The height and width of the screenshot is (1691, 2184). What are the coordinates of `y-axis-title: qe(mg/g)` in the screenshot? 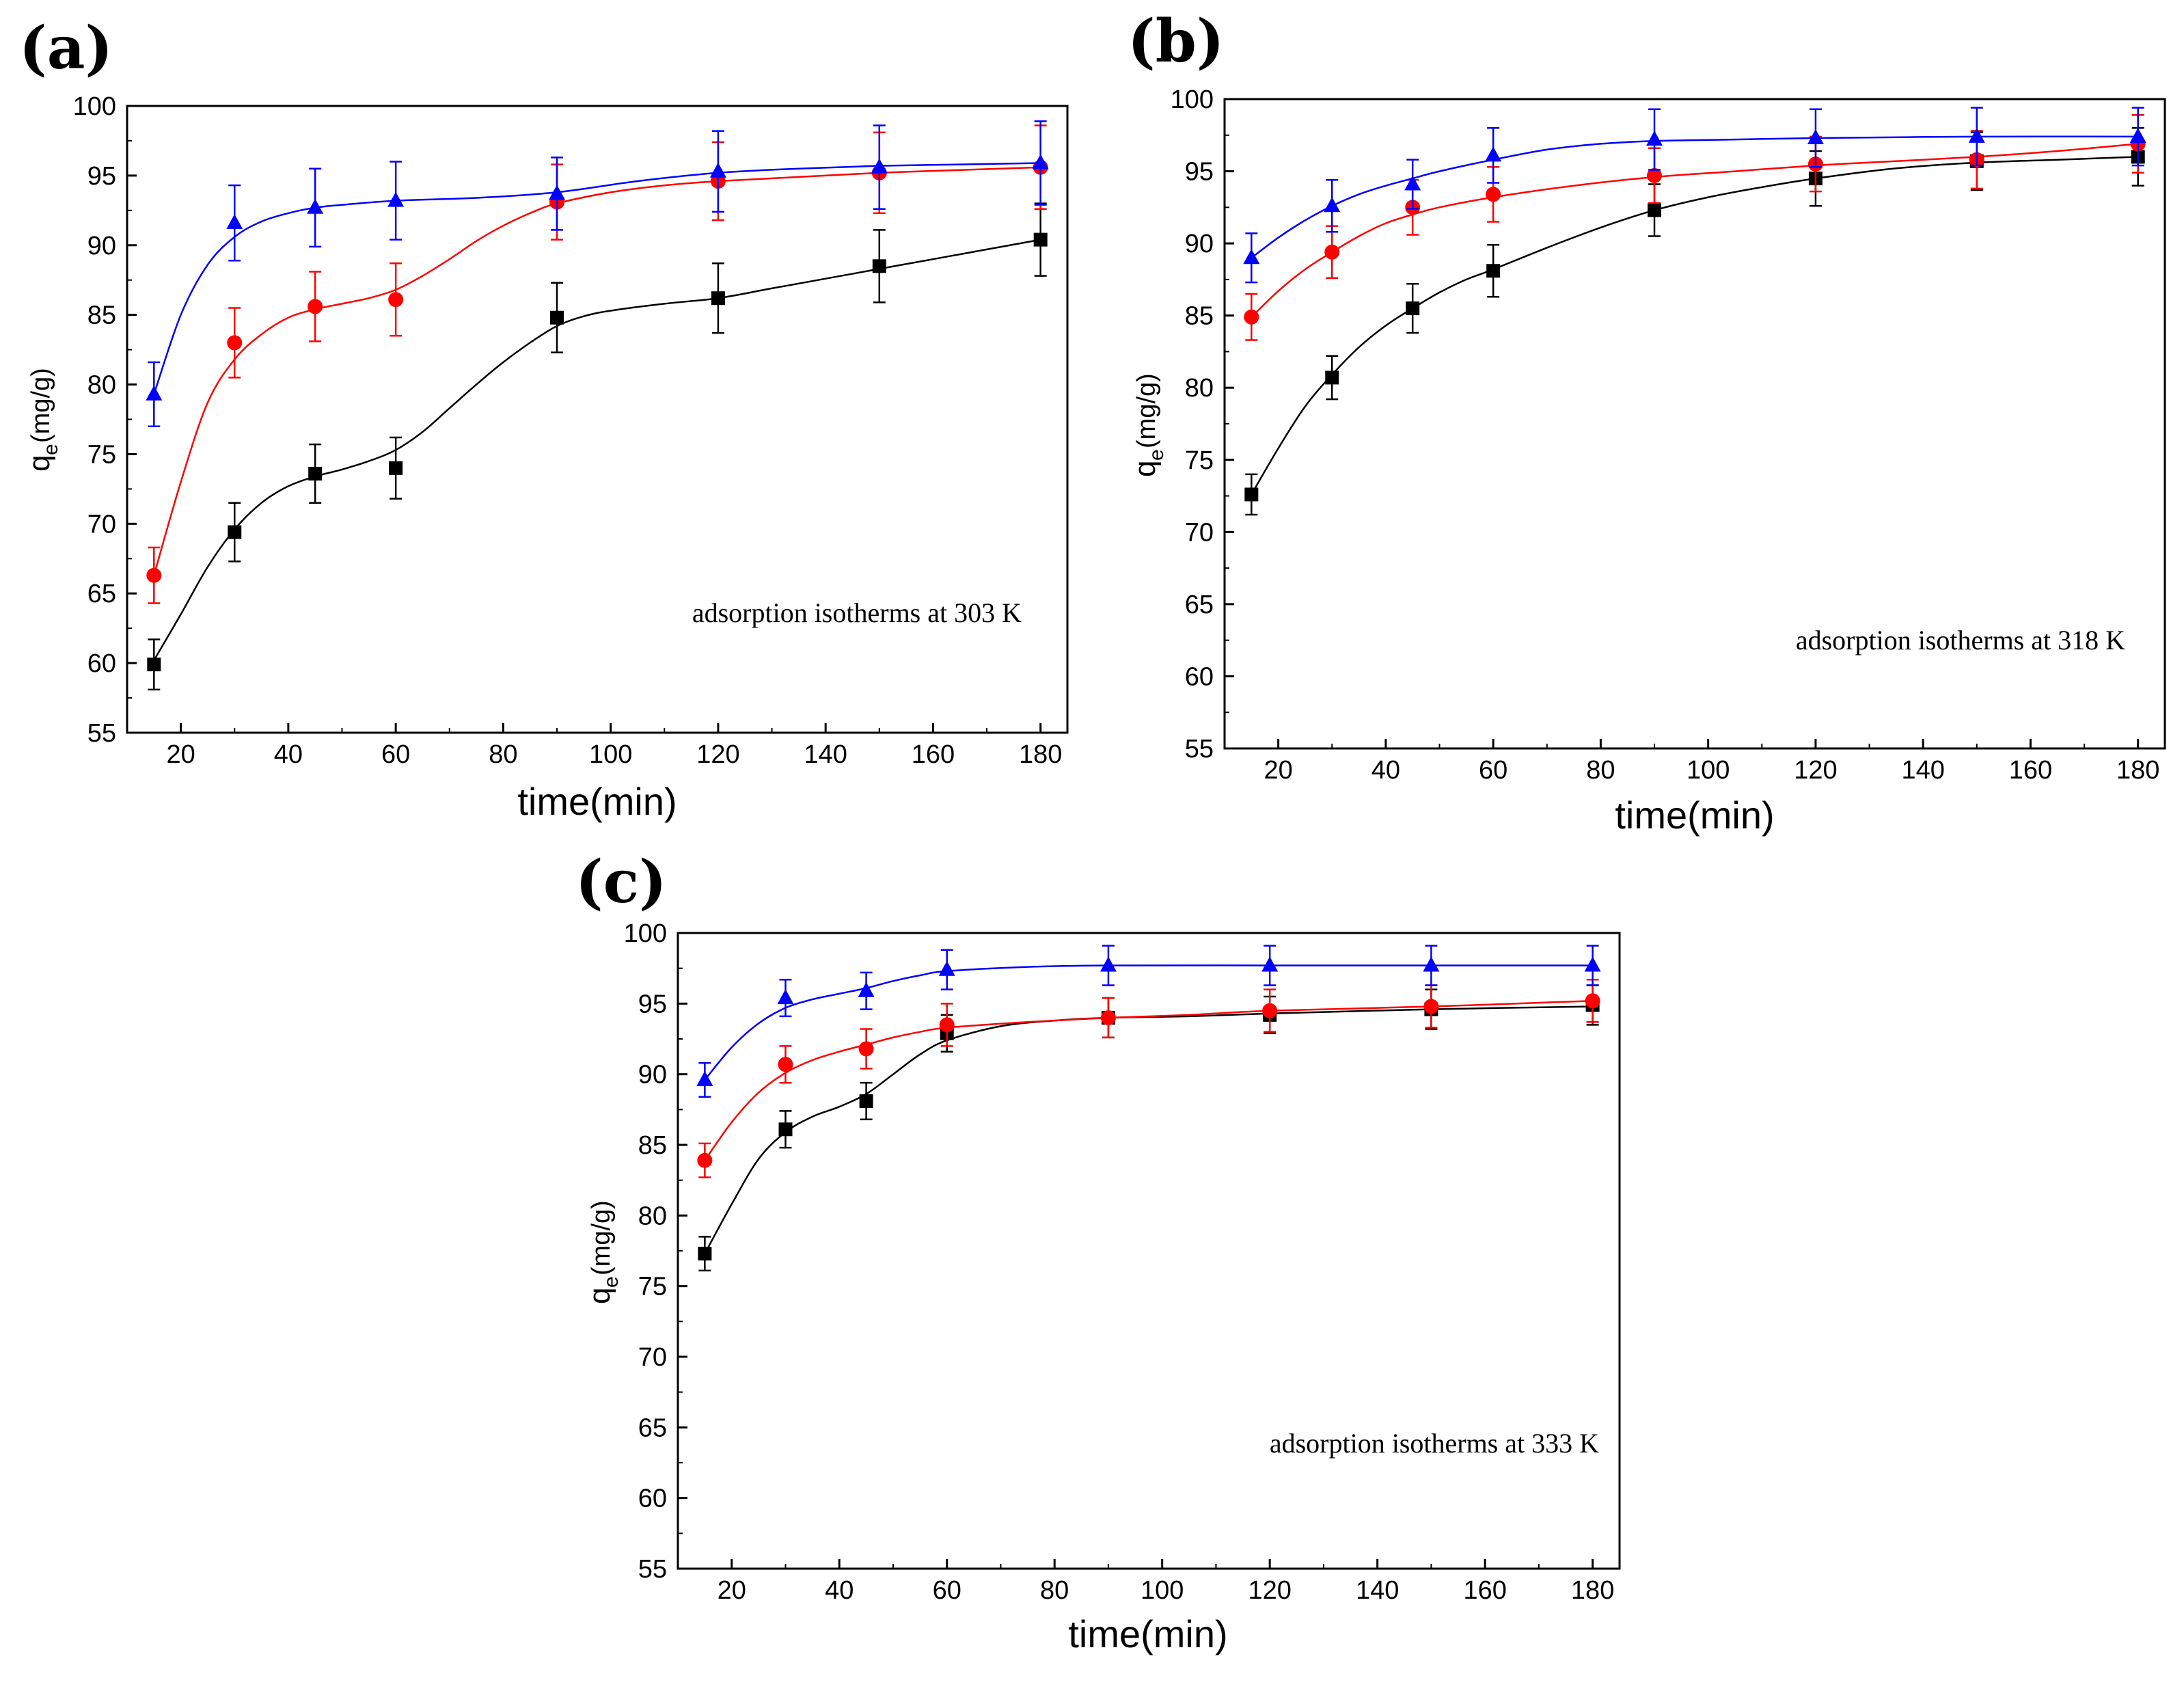 It's located at (42, 420).